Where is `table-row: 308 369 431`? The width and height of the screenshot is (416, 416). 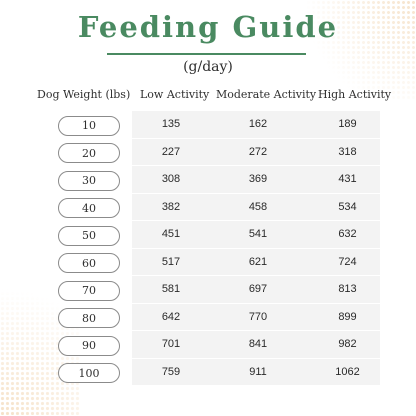 table-row: 308 369 431 is located at coordinates (256, 180).